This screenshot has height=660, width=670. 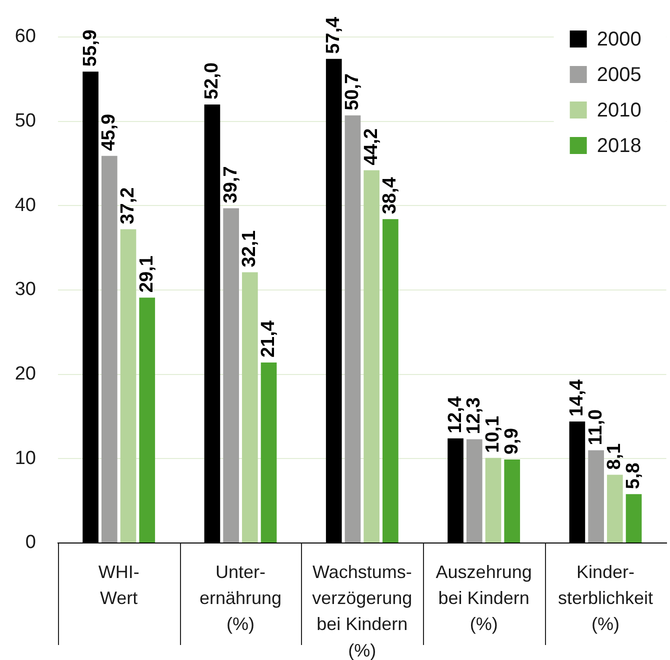 What do you see at coordinates (211, 81) in the screenshot?
I see `data-label: 52,0` at bounding box center [211, 81].